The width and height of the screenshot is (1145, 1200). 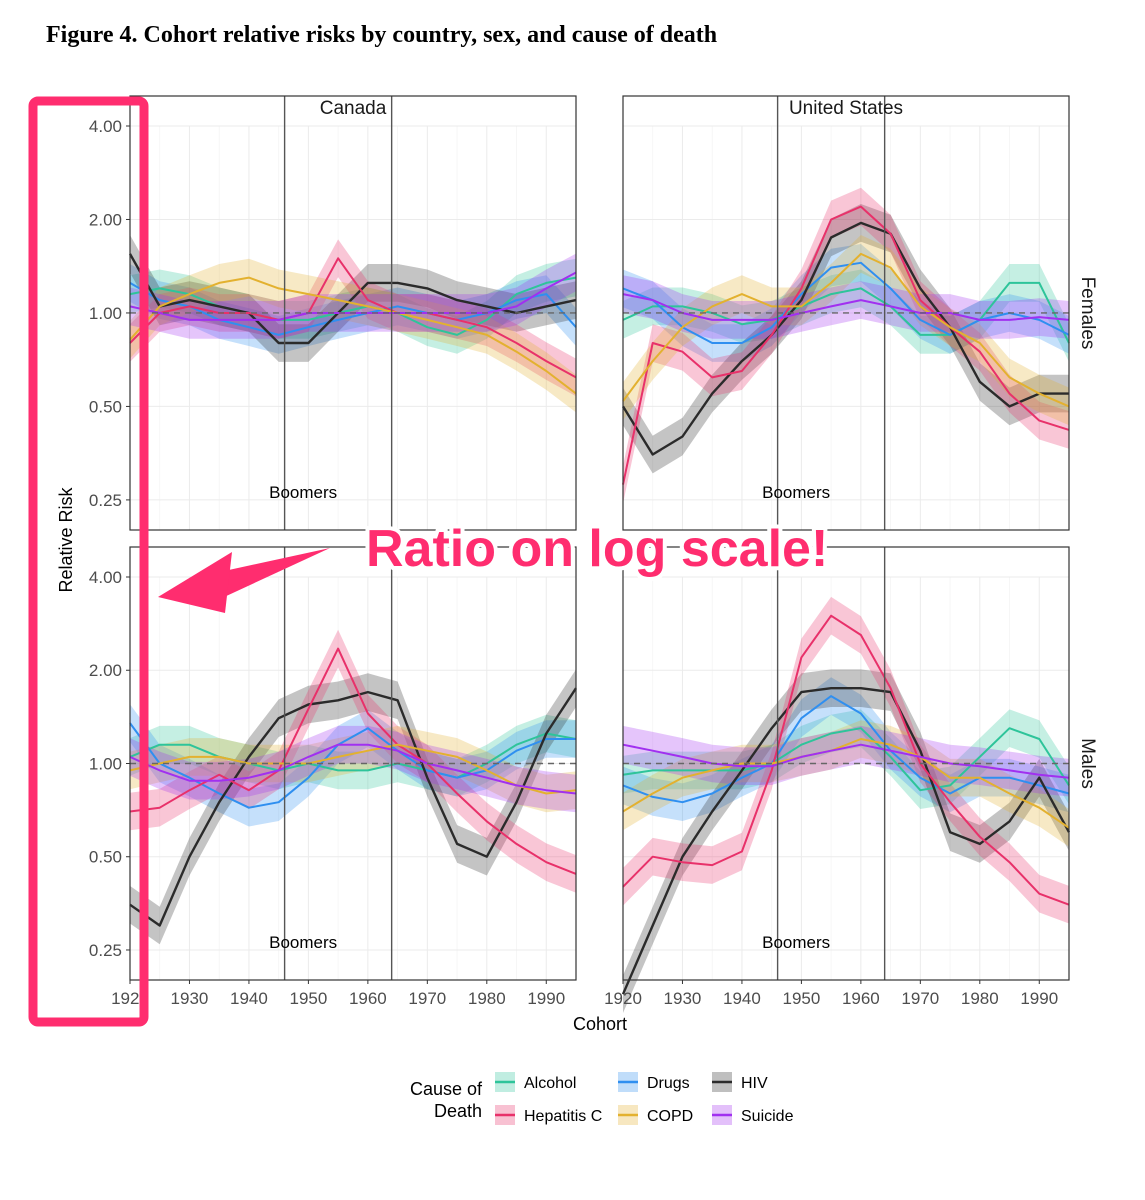 I want to click on legend-label: Suicide, so click(x=767, y=1116).